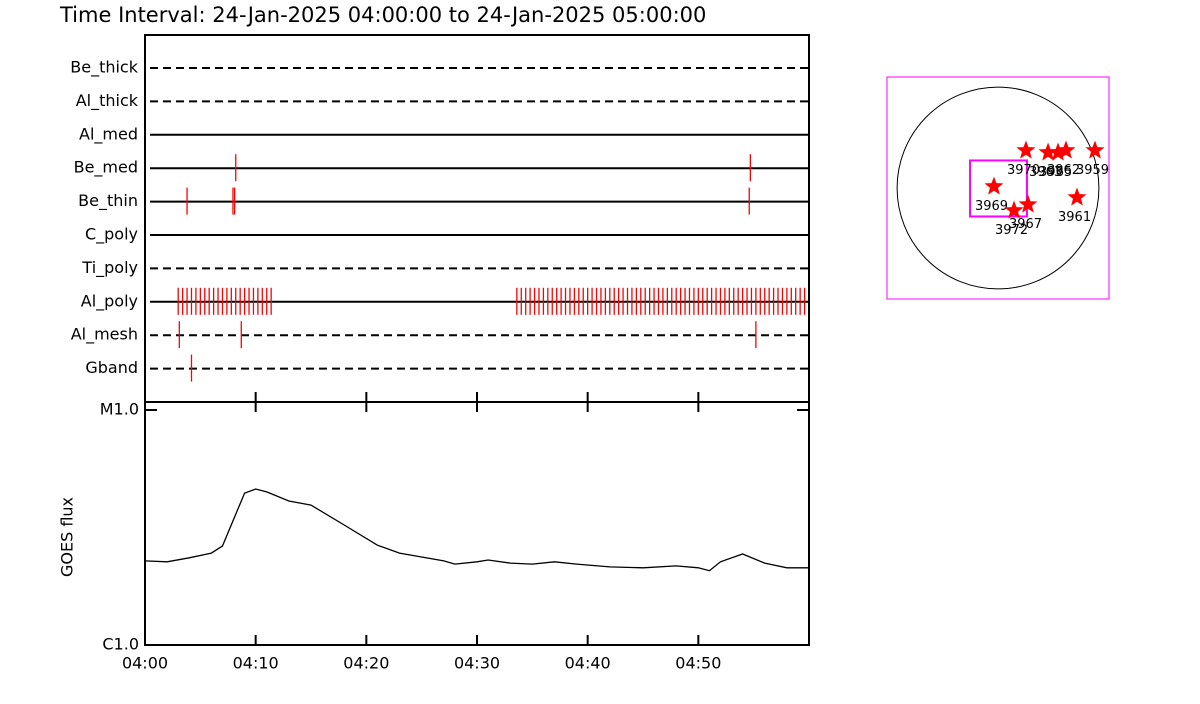 The height and width of the screenshot is (704, 1200). What do you see at coordinates (588, 663) in the screenshot?
I see `x-tick-label: 04:40` at bounding box center [588, 663].